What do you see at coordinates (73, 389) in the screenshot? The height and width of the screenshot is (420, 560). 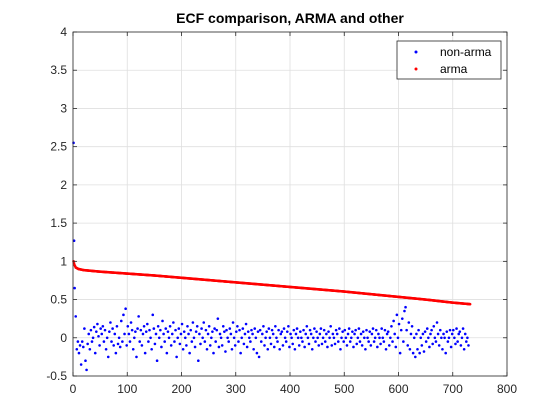 I see `x-tick-label: 0` at bounding box center [73, 389].